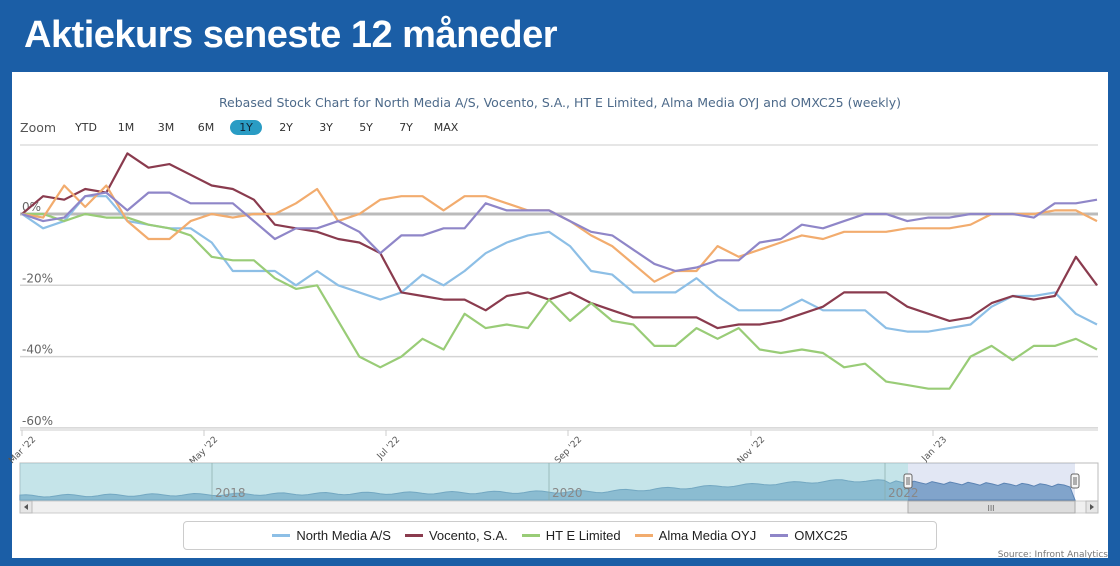 This screenshot has height=566, width=1120. What do you see at coordinates (26, 507) in the screenshot?
I see `arrow-left-icon` at bounding box center [26, 507].